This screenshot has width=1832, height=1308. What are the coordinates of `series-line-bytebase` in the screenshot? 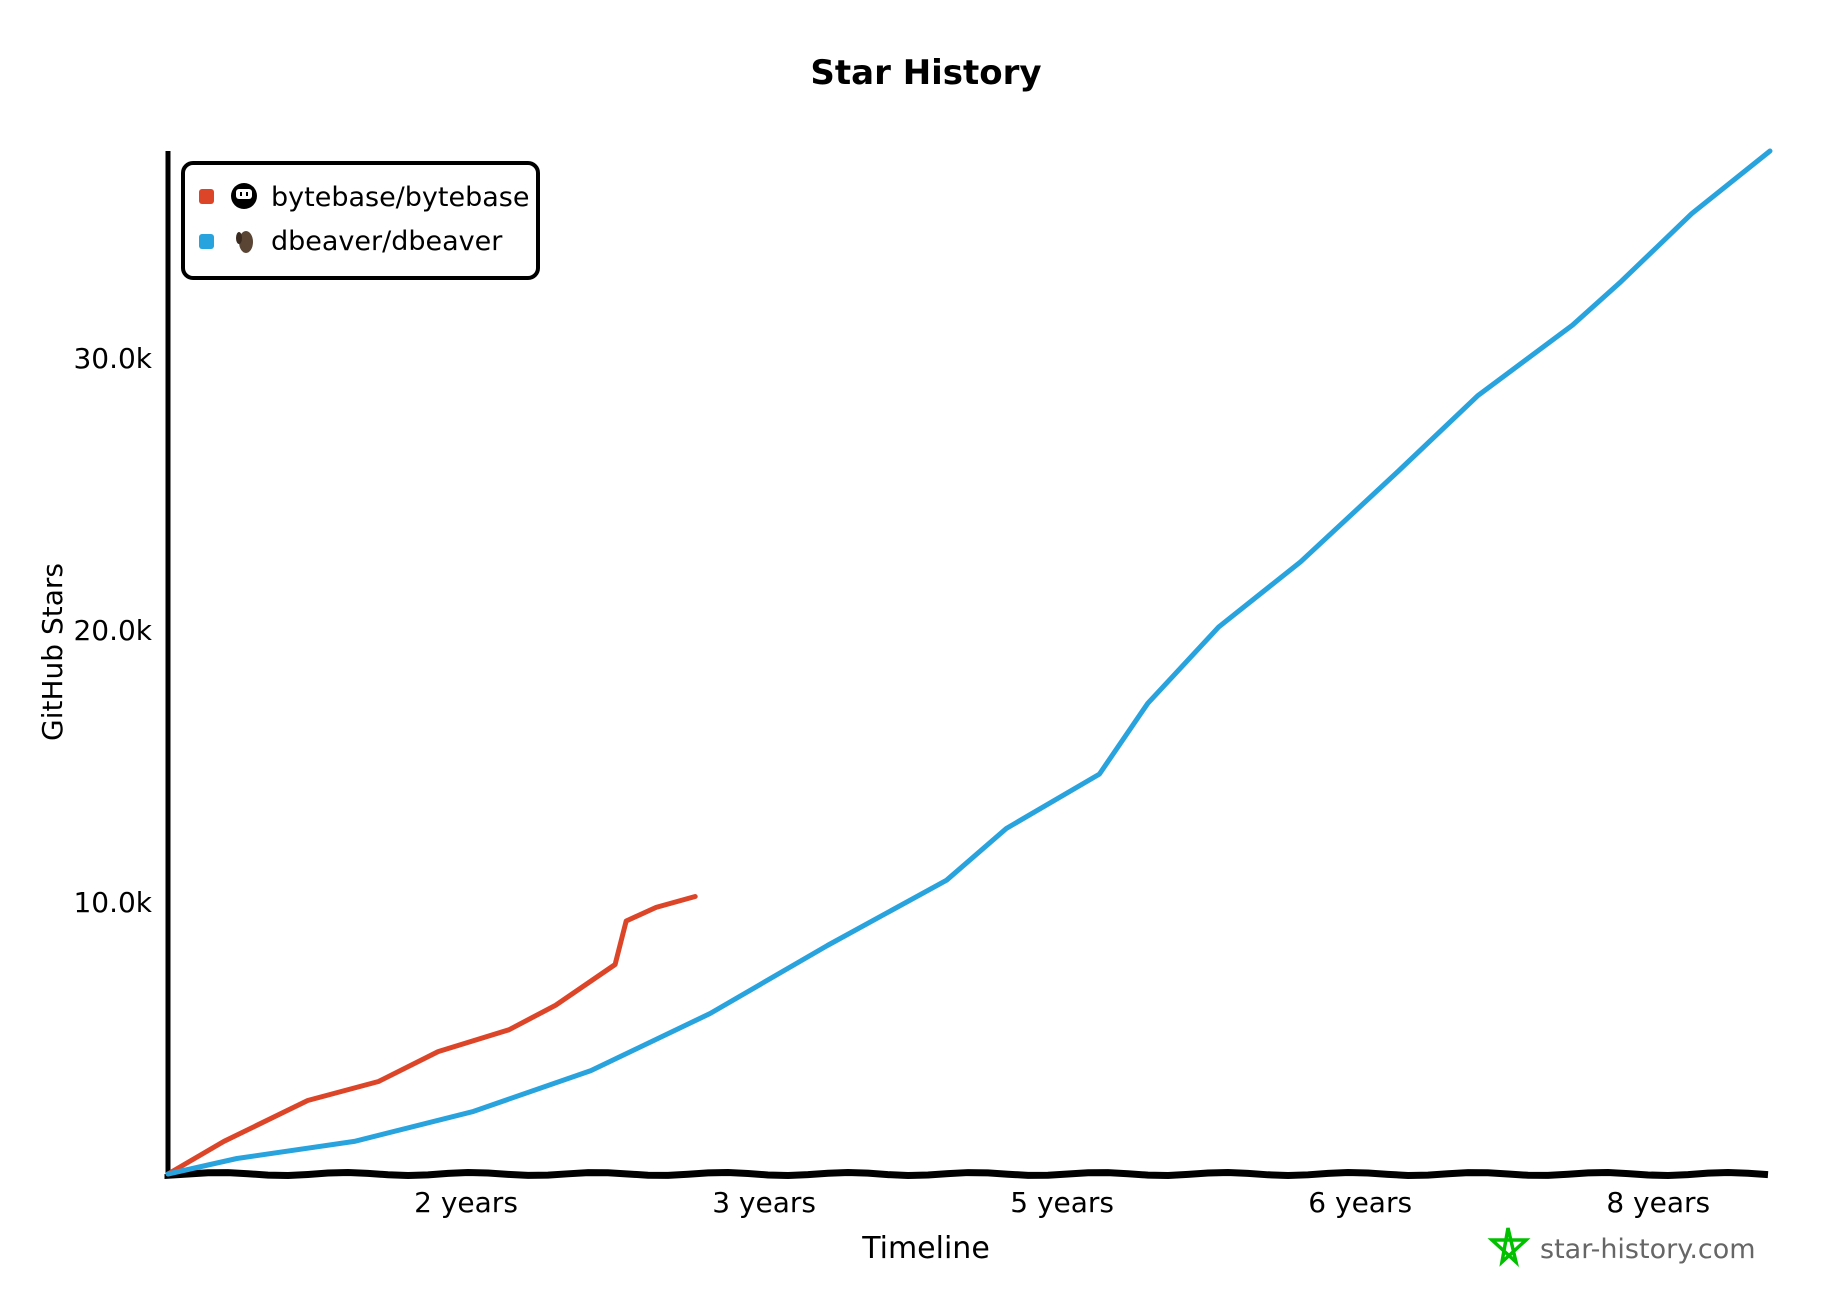 It's located at (431, 1035).